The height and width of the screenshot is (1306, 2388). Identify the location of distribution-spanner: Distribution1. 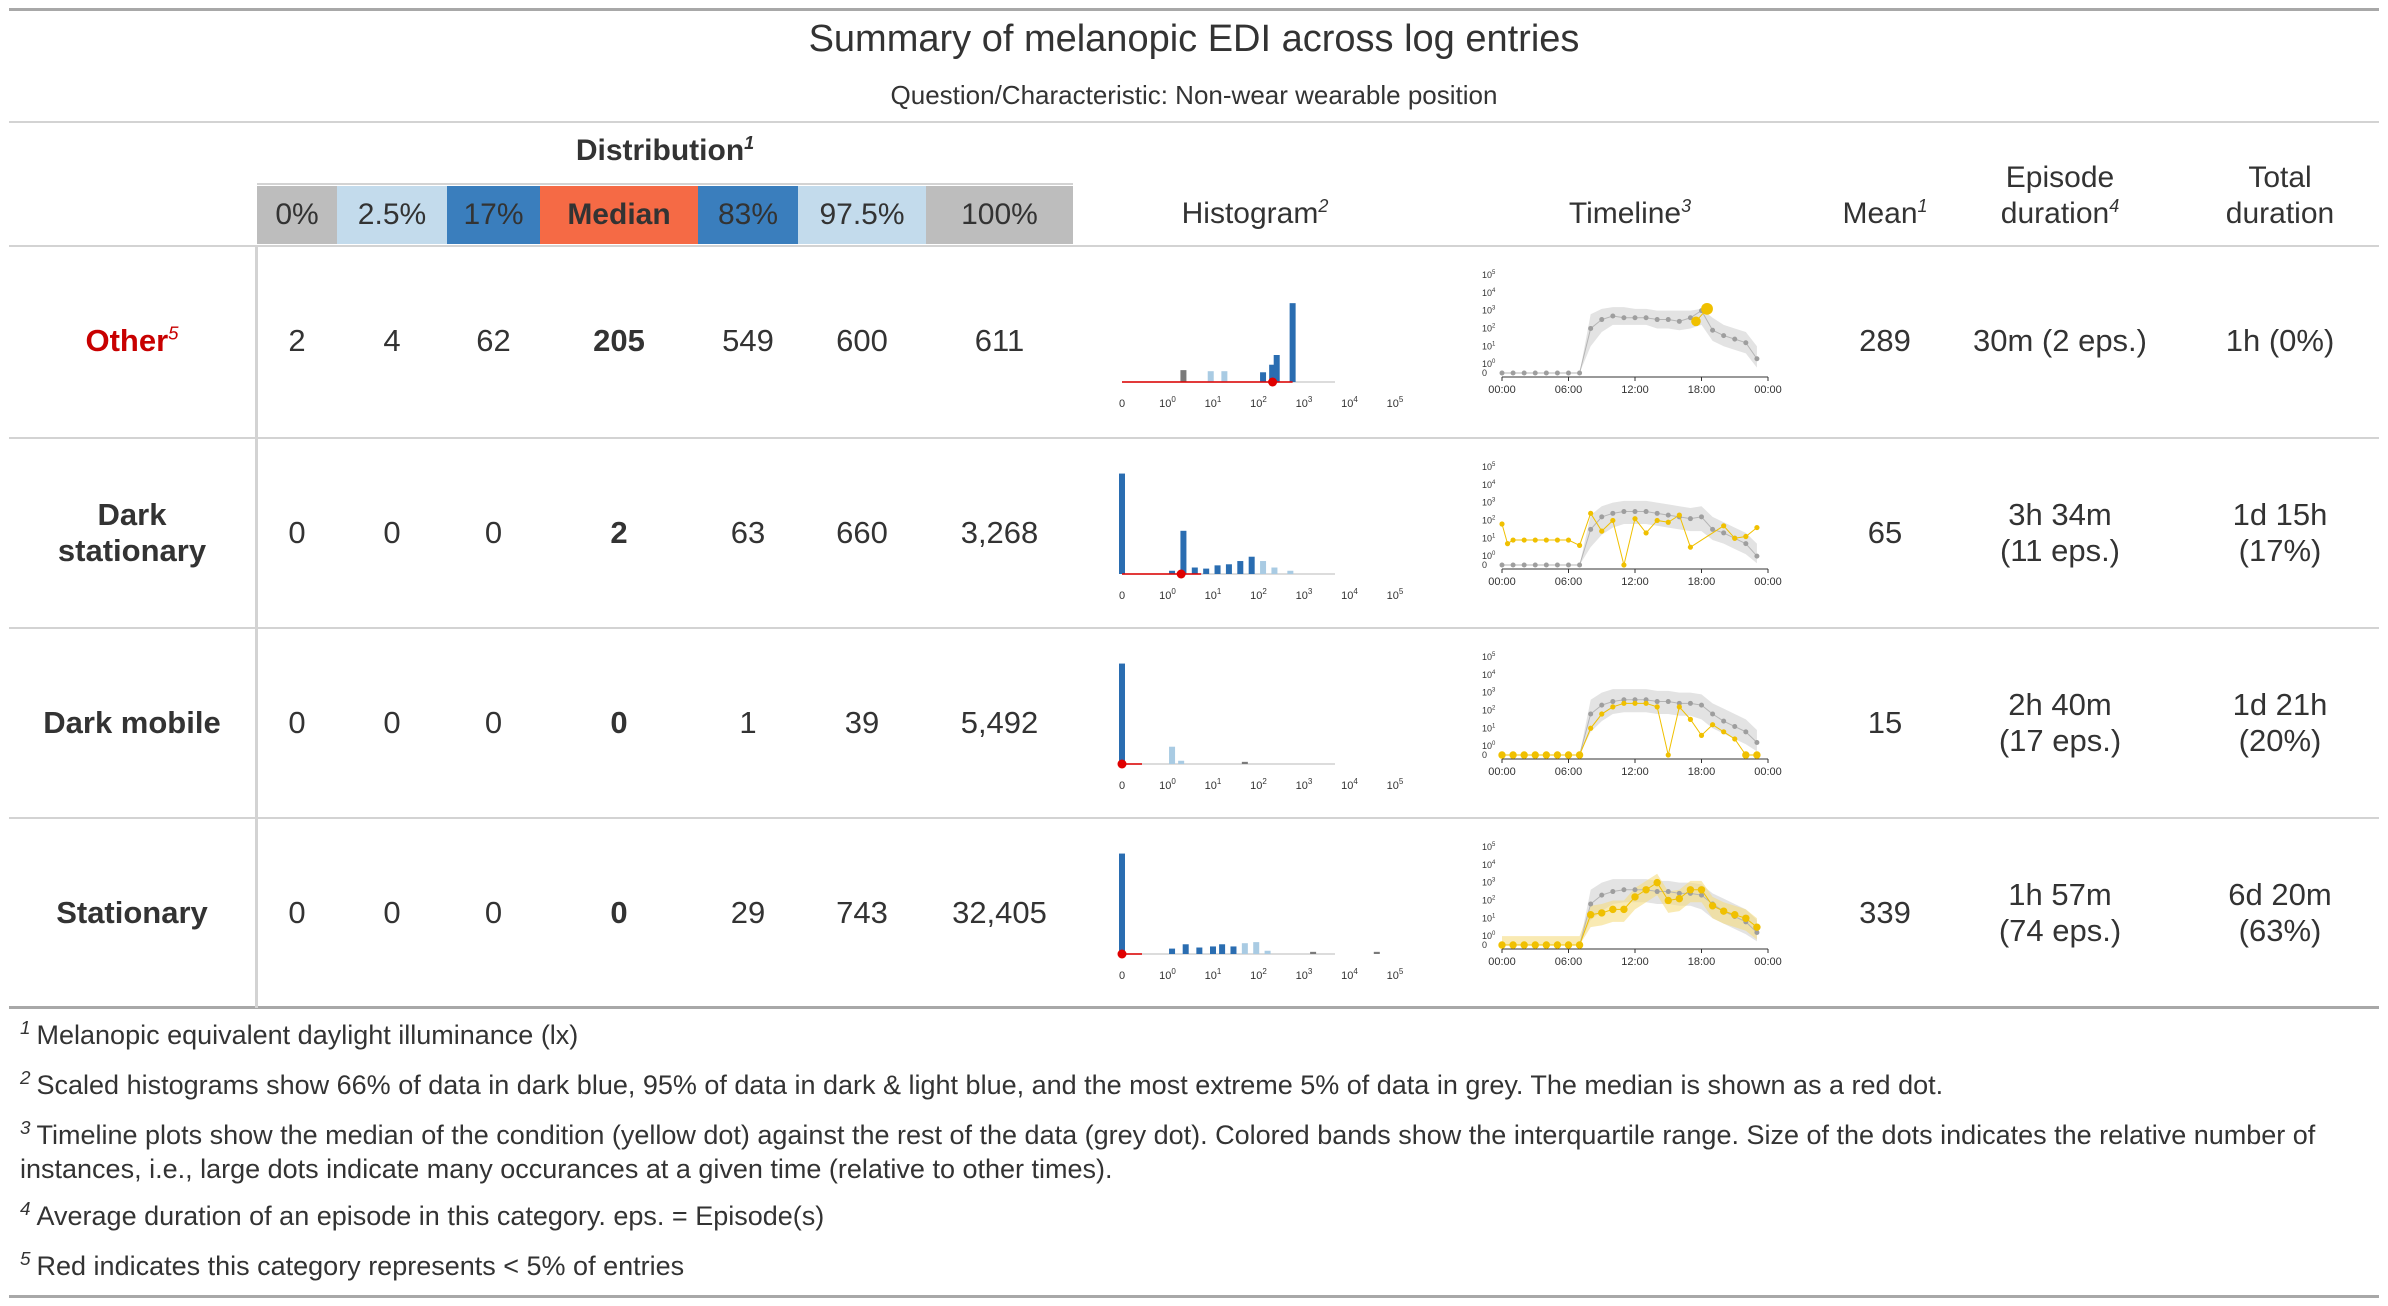
(665, 151).